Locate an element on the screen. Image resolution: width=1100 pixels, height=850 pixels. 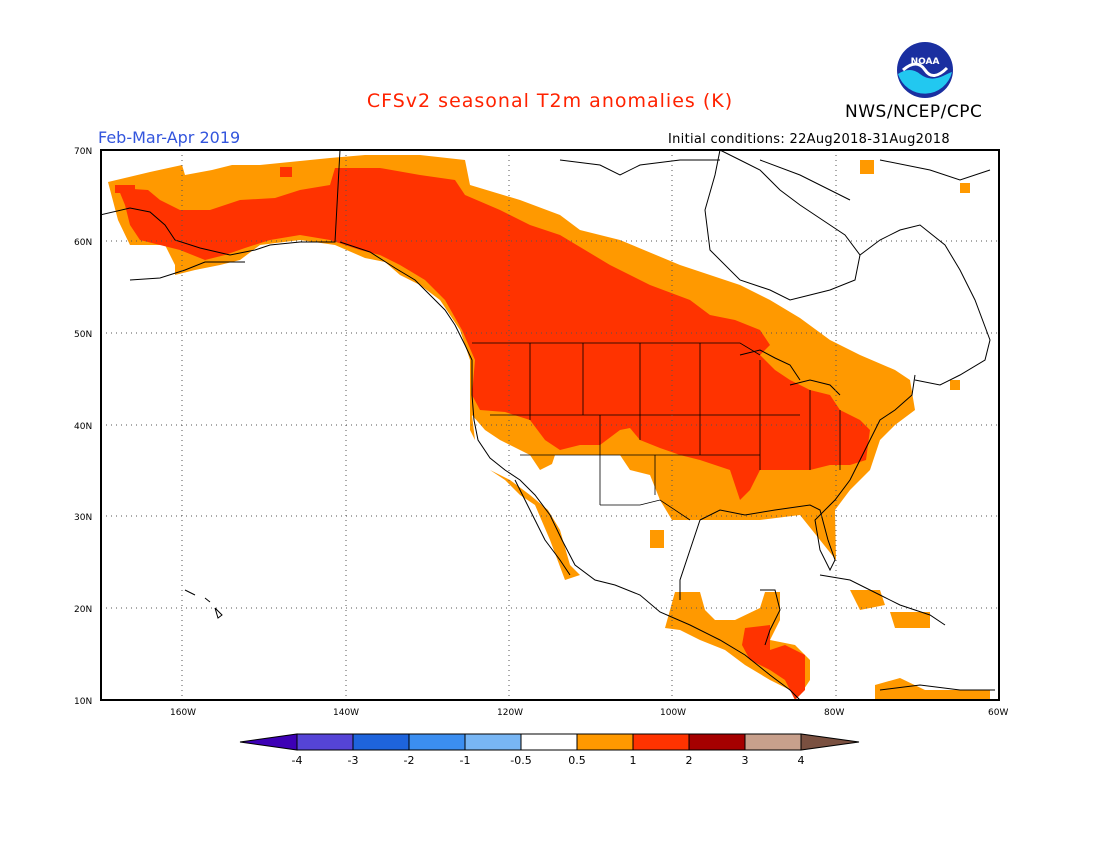
colorbar-arrow-left is located at coordinates (268, 742).